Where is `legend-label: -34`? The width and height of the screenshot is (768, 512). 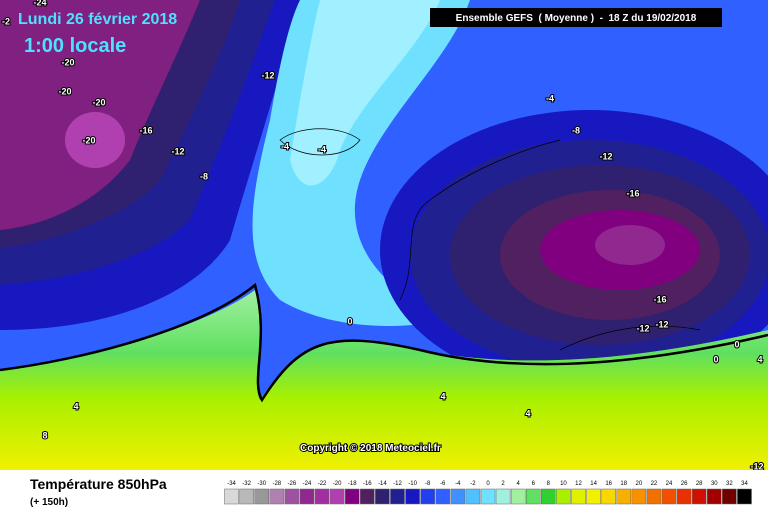 legend-label: -34 is located at coordinates (231, 484).